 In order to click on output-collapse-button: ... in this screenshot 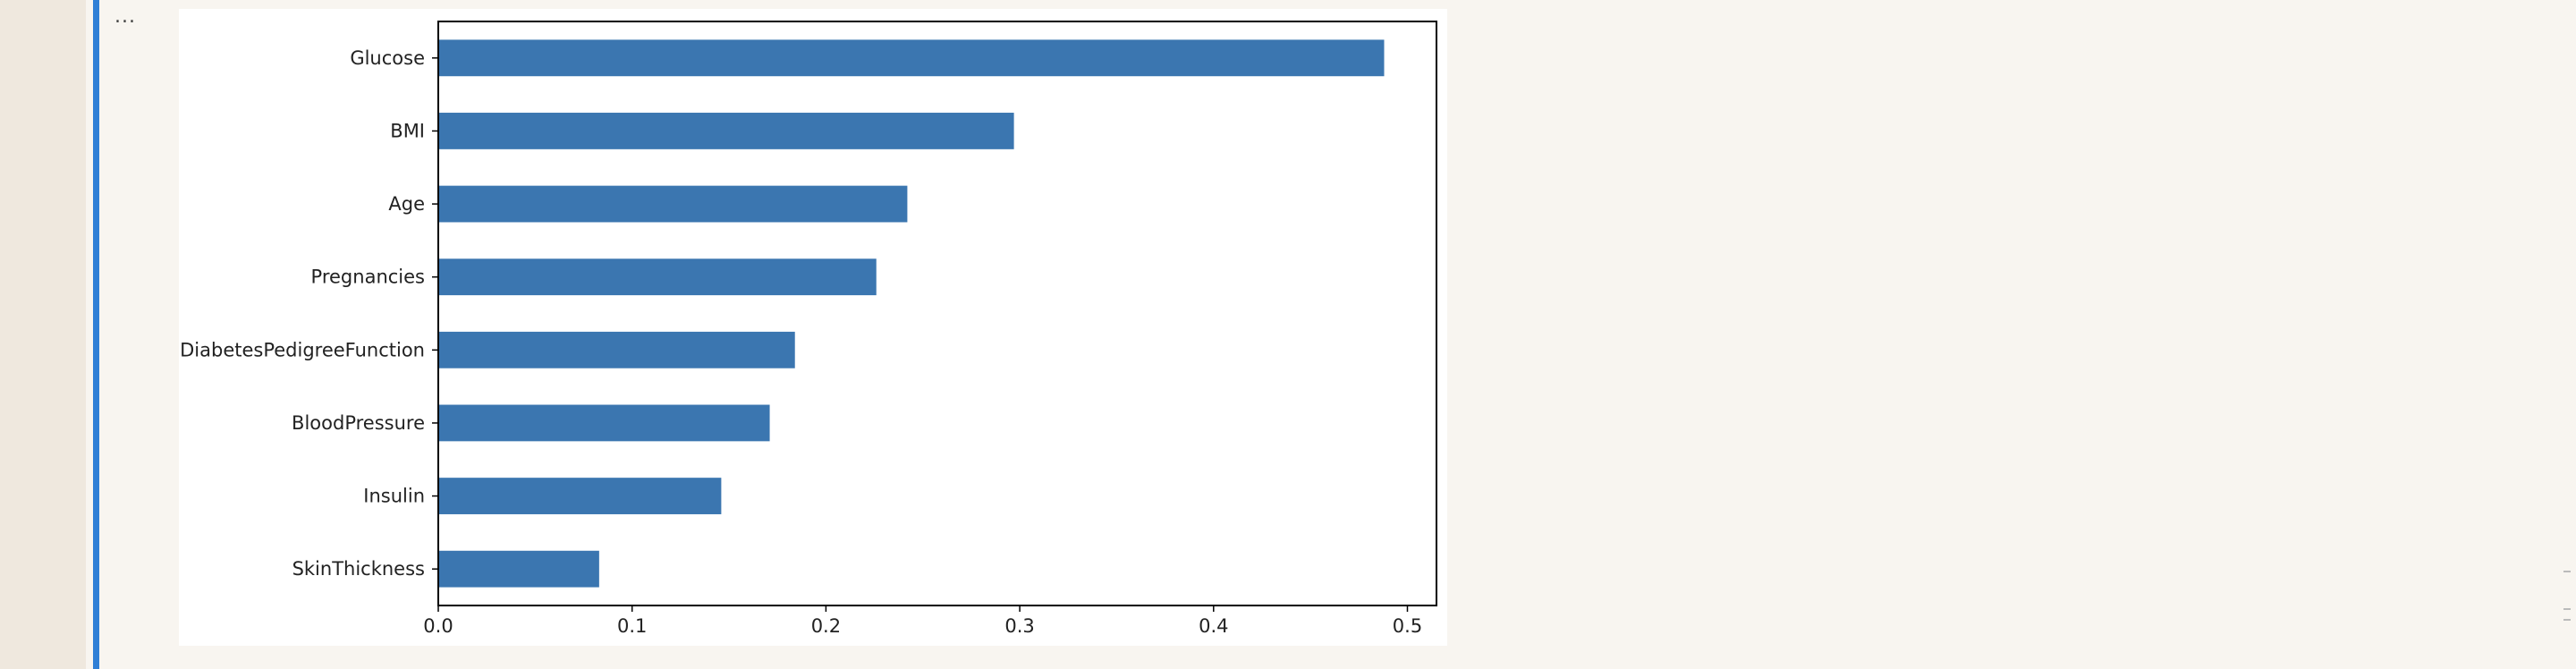, I will do `click(125, 16)`.